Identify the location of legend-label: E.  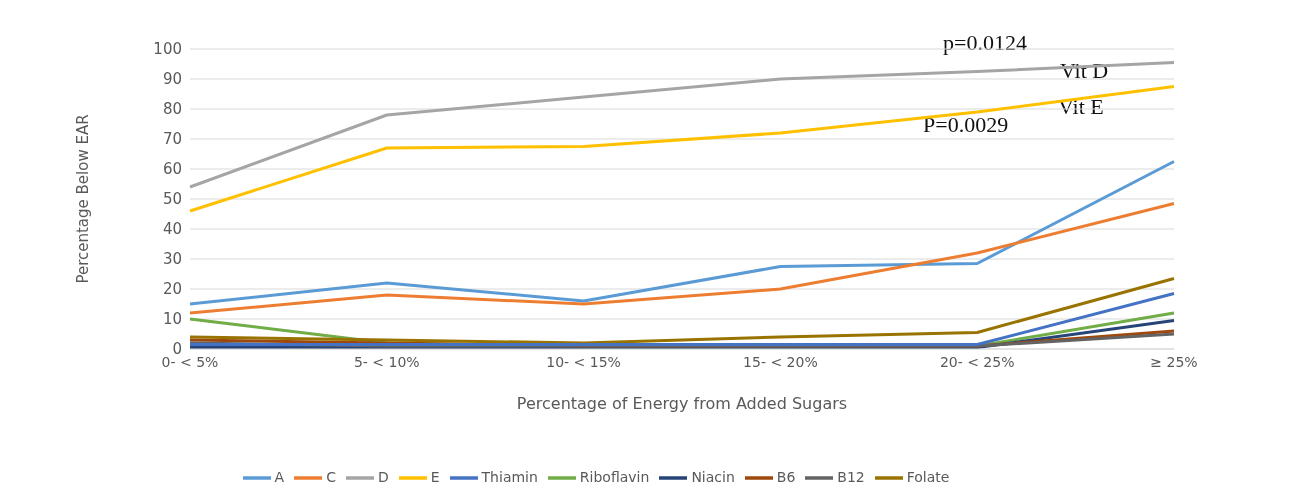
(435, 477).